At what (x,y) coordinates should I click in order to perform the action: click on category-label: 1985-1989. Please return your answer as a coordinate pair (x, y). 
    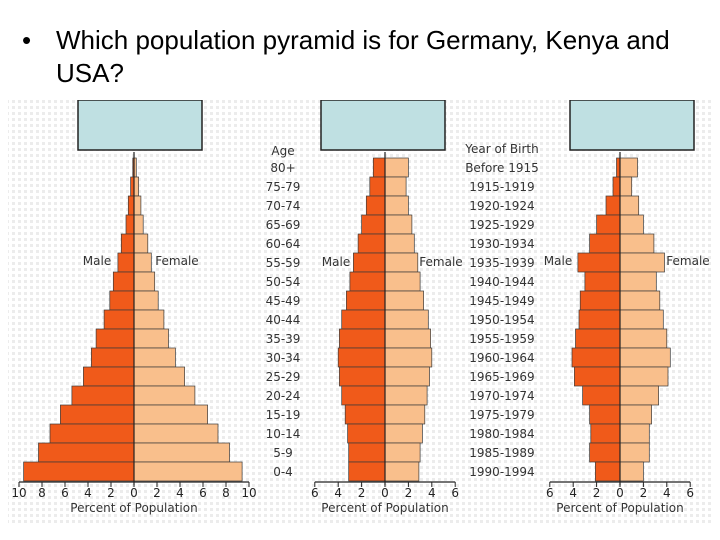
    Looking at the image, I should click on (501, 453).